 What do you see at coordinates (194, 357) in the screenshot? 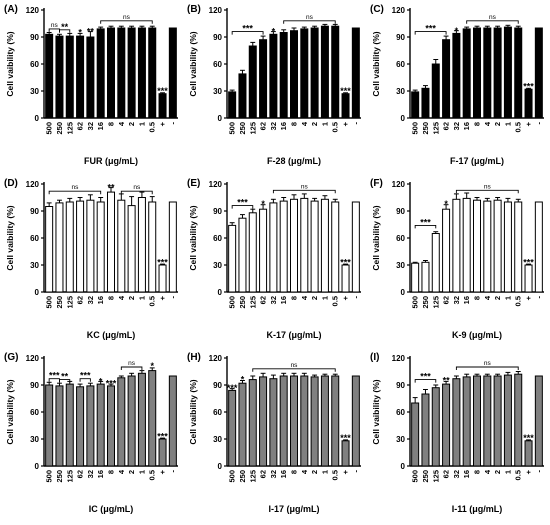
I see `panel-label: (H)` at bounding box center [194, 357].